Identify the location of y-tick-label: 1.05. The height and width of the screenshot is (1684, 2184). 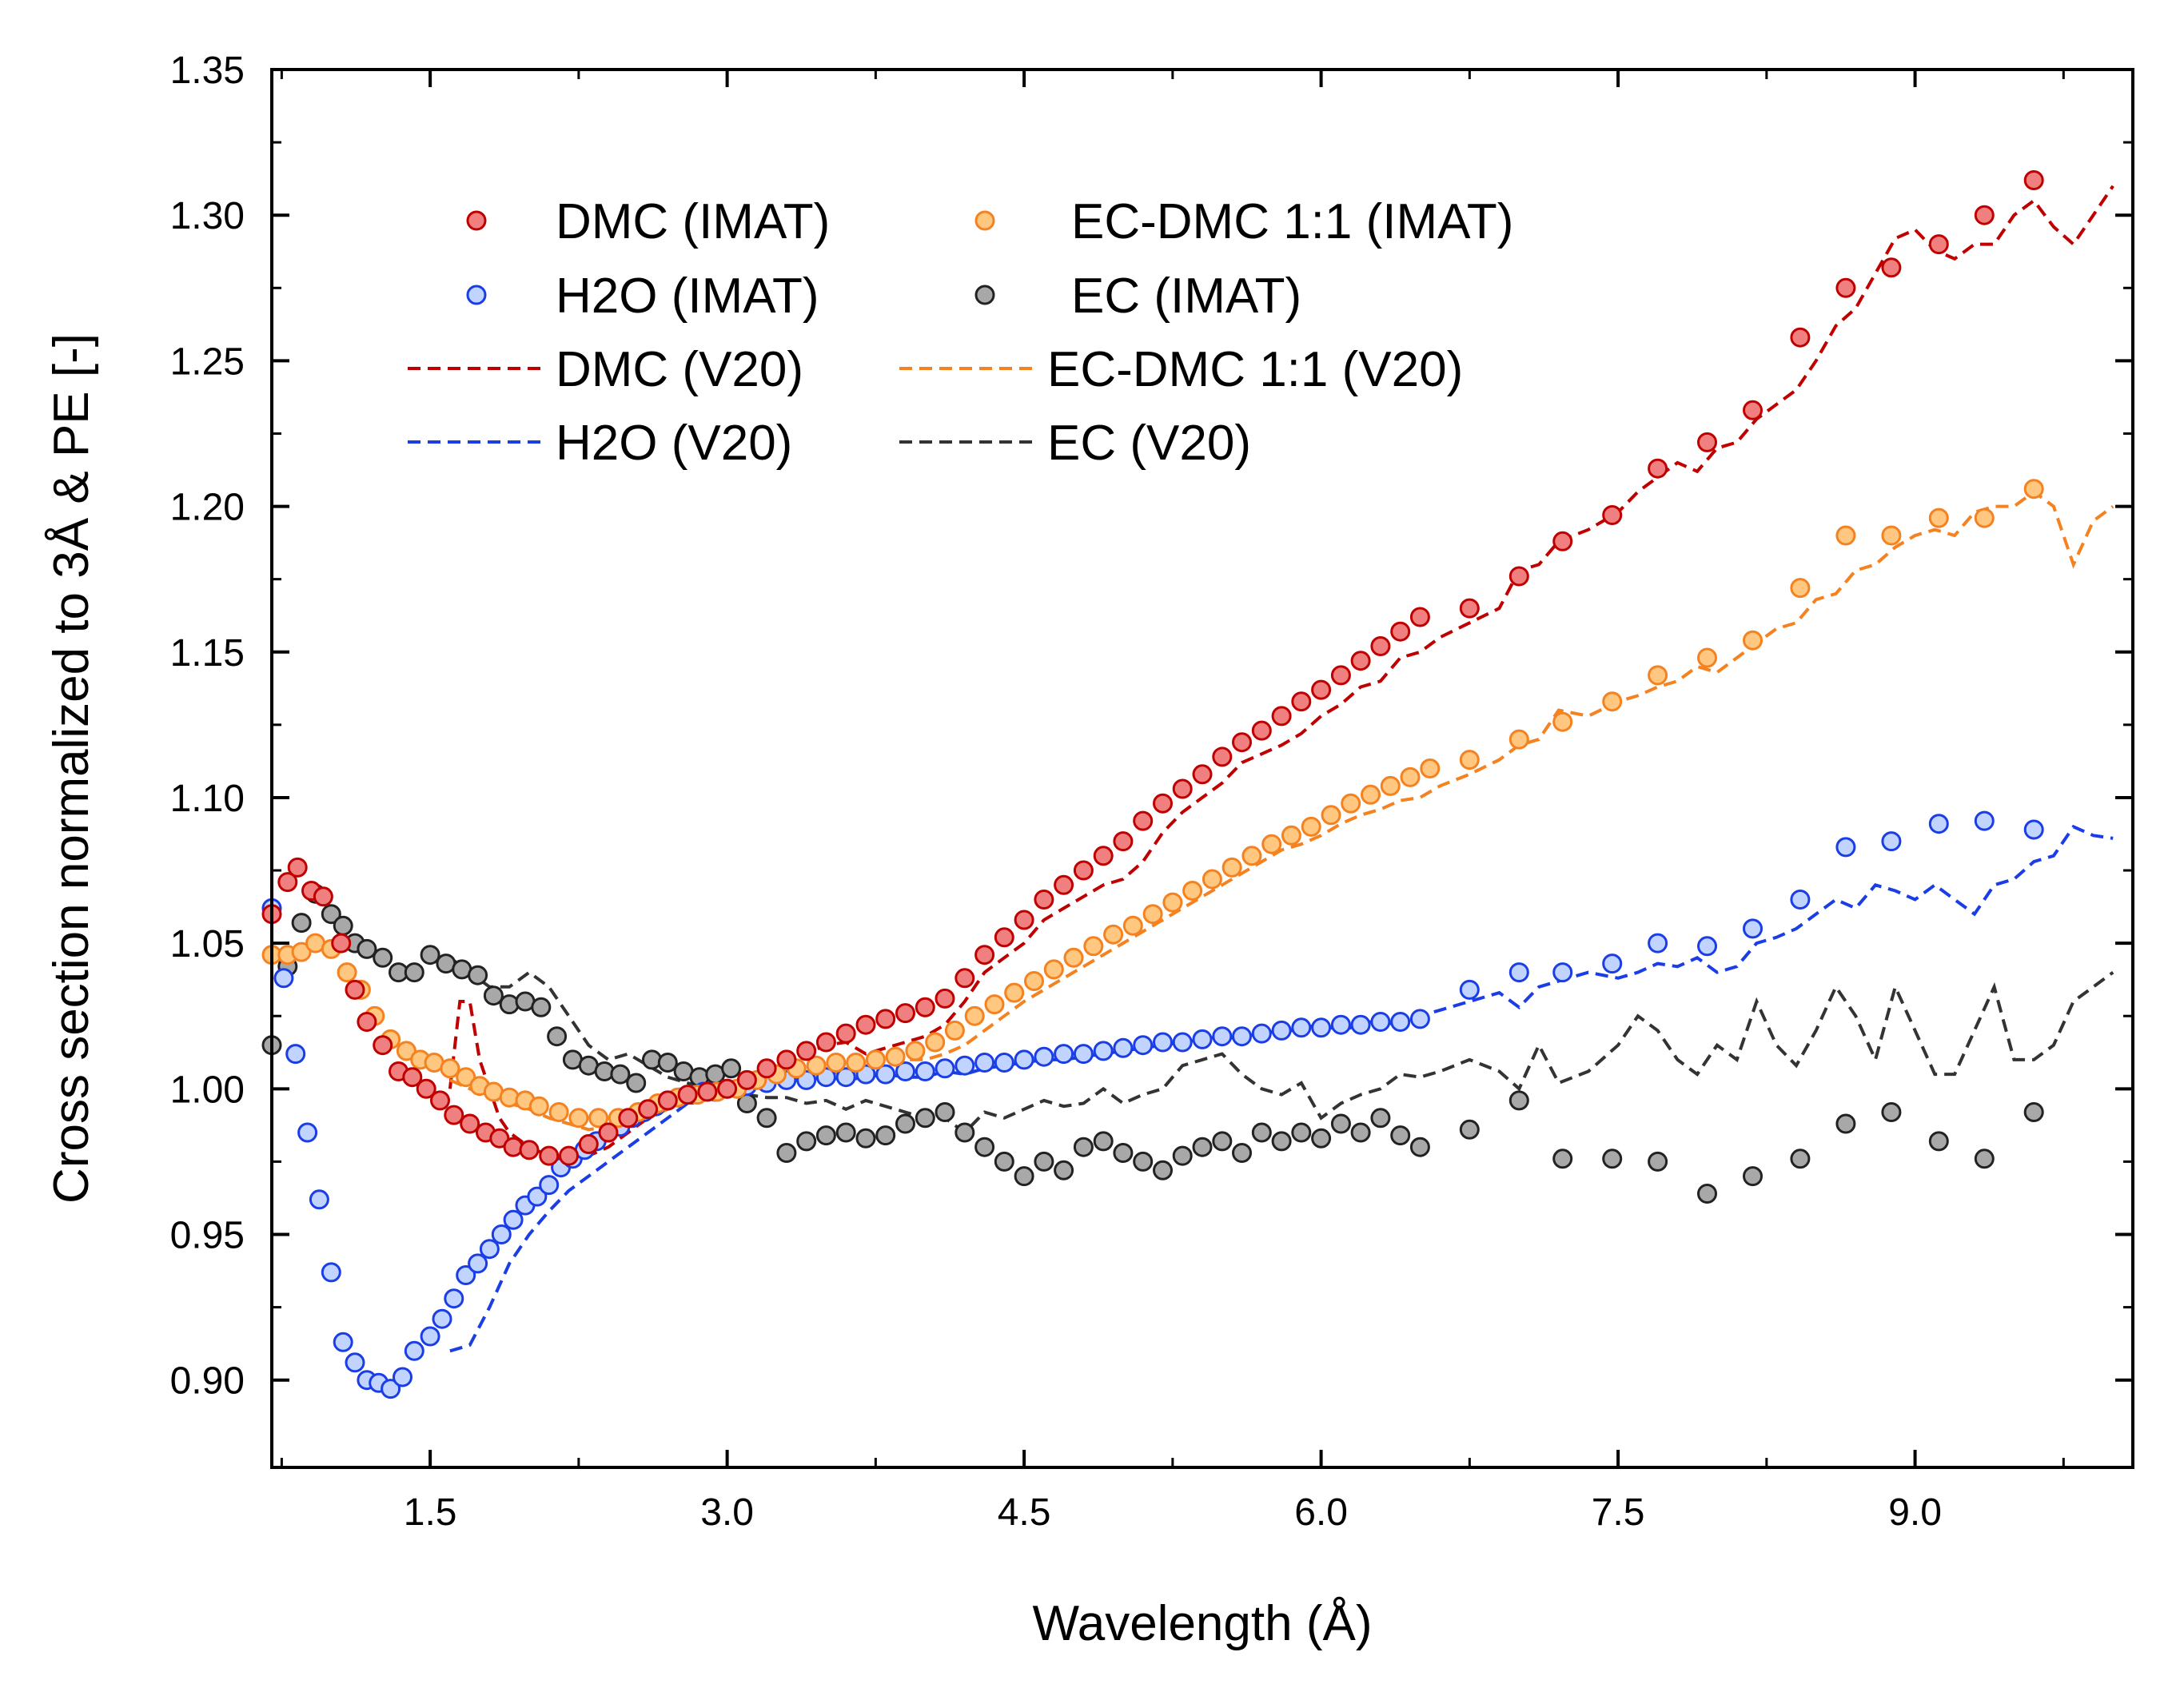
(207, 944).